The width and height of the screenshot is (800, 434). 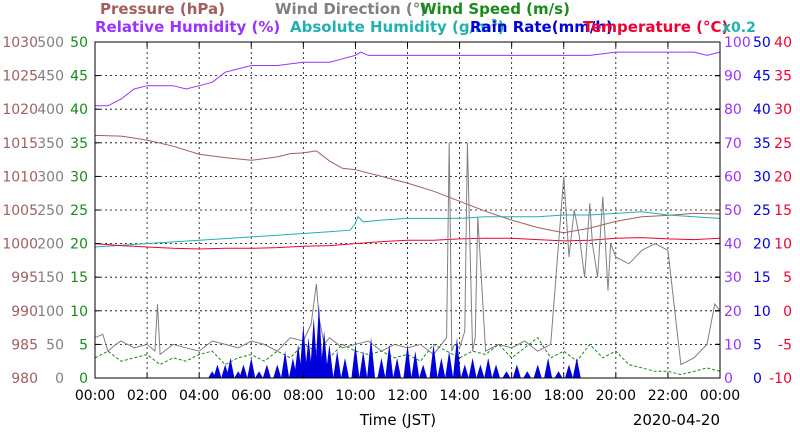 I want to click on rain-rate-tick-label: 30, so click(x=762, y=177).